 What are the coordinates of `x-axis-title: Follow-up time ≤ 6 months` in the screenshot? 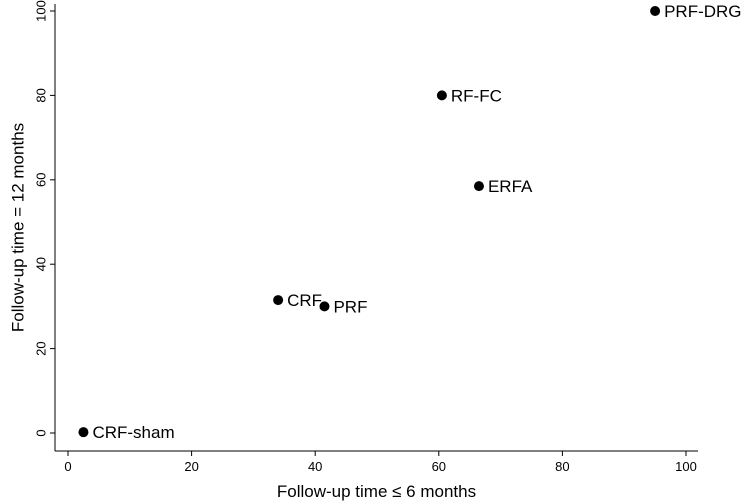 It's located at (376, 491).